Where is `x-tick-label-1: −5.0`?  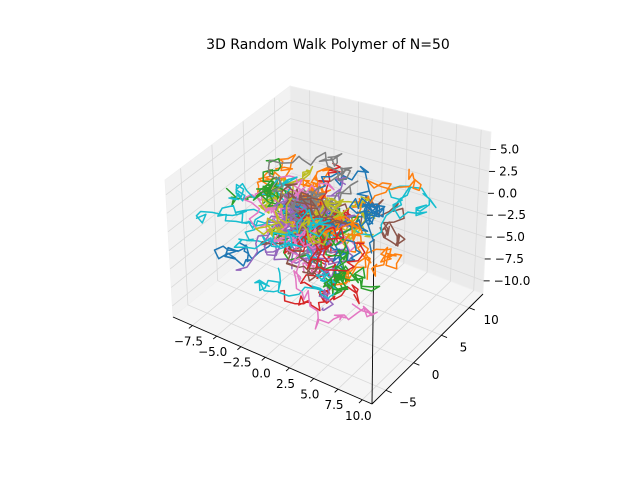
x-tick-label-1: −5.0 is located at coordinates (212, 352).